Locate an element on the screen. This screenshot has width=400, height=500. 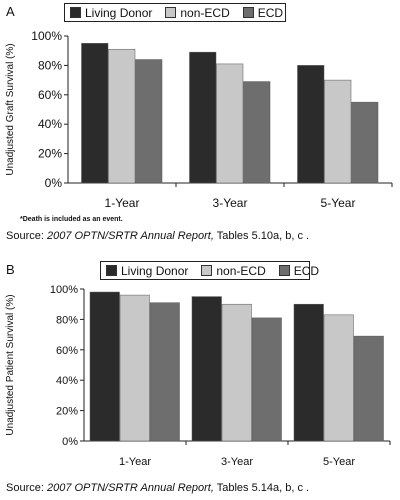
legend-a: Living Donor non-ECD ECD is located at coordinates (175, 12).